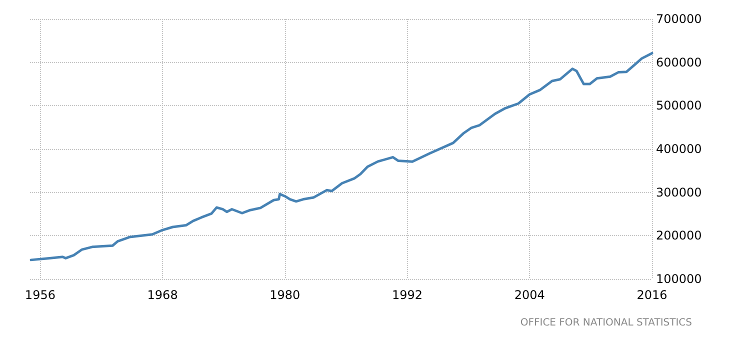 This screenshot has width=730, height=340. Describe the element at coordinates (679, 279) in the screenshot. I see `y-tick-label: 100000` at that location.